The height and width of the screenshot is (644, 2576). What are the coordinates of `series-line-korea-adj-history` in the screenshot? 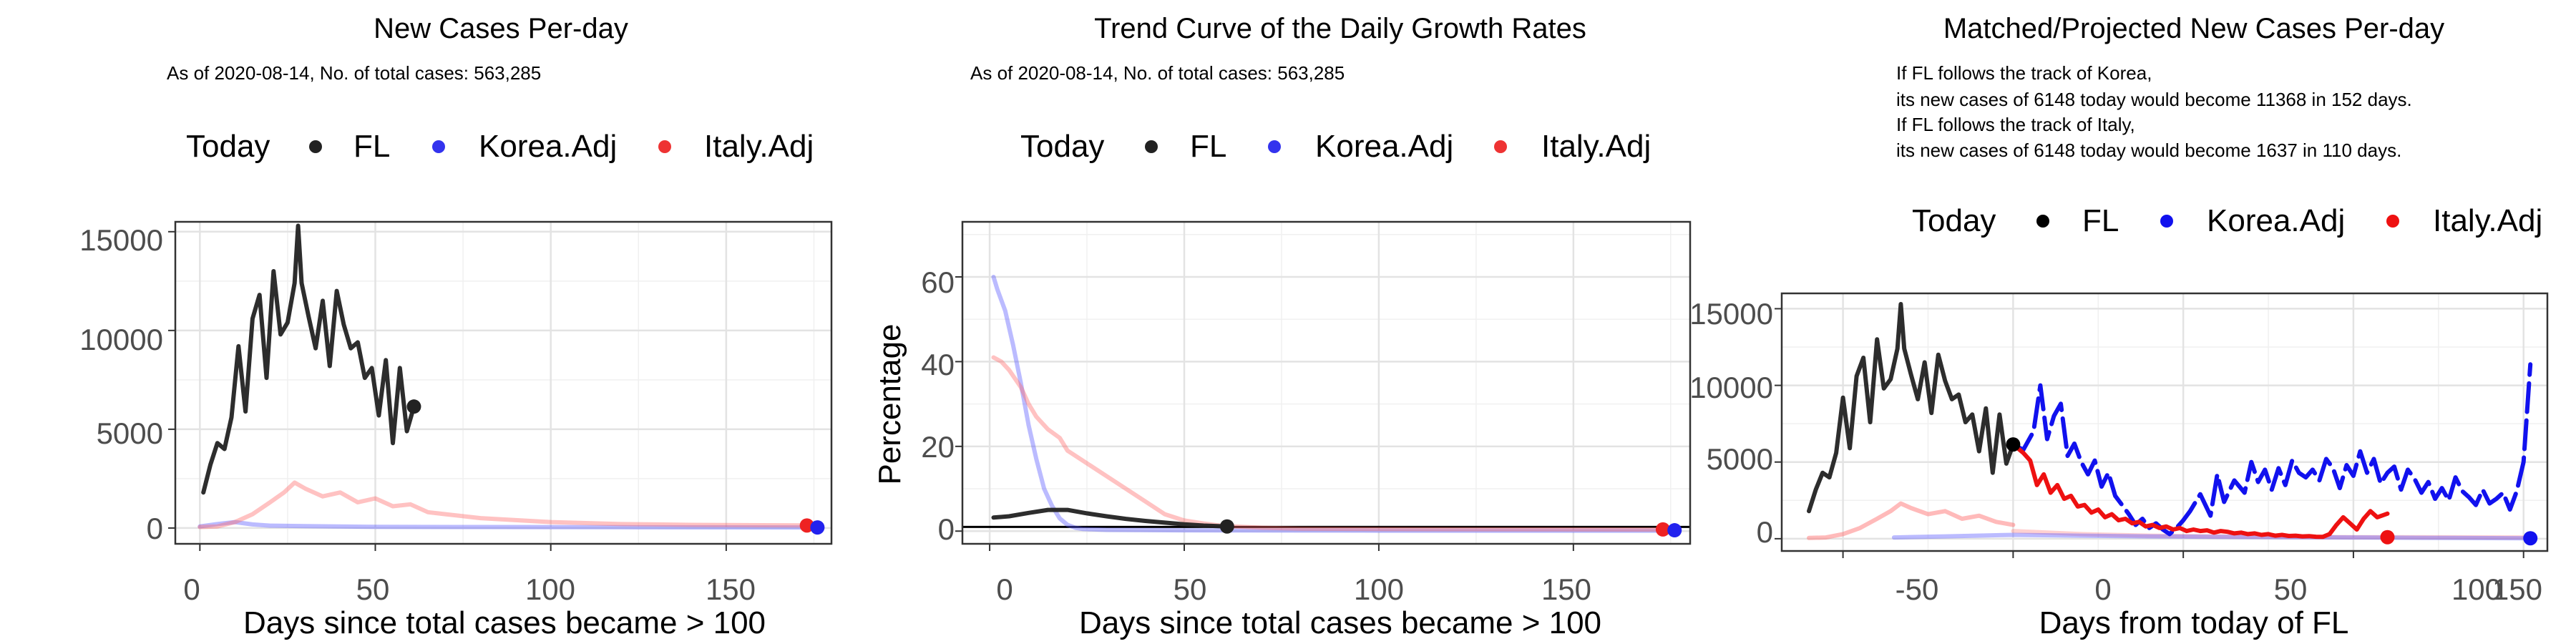 It's located at (2212, 536).